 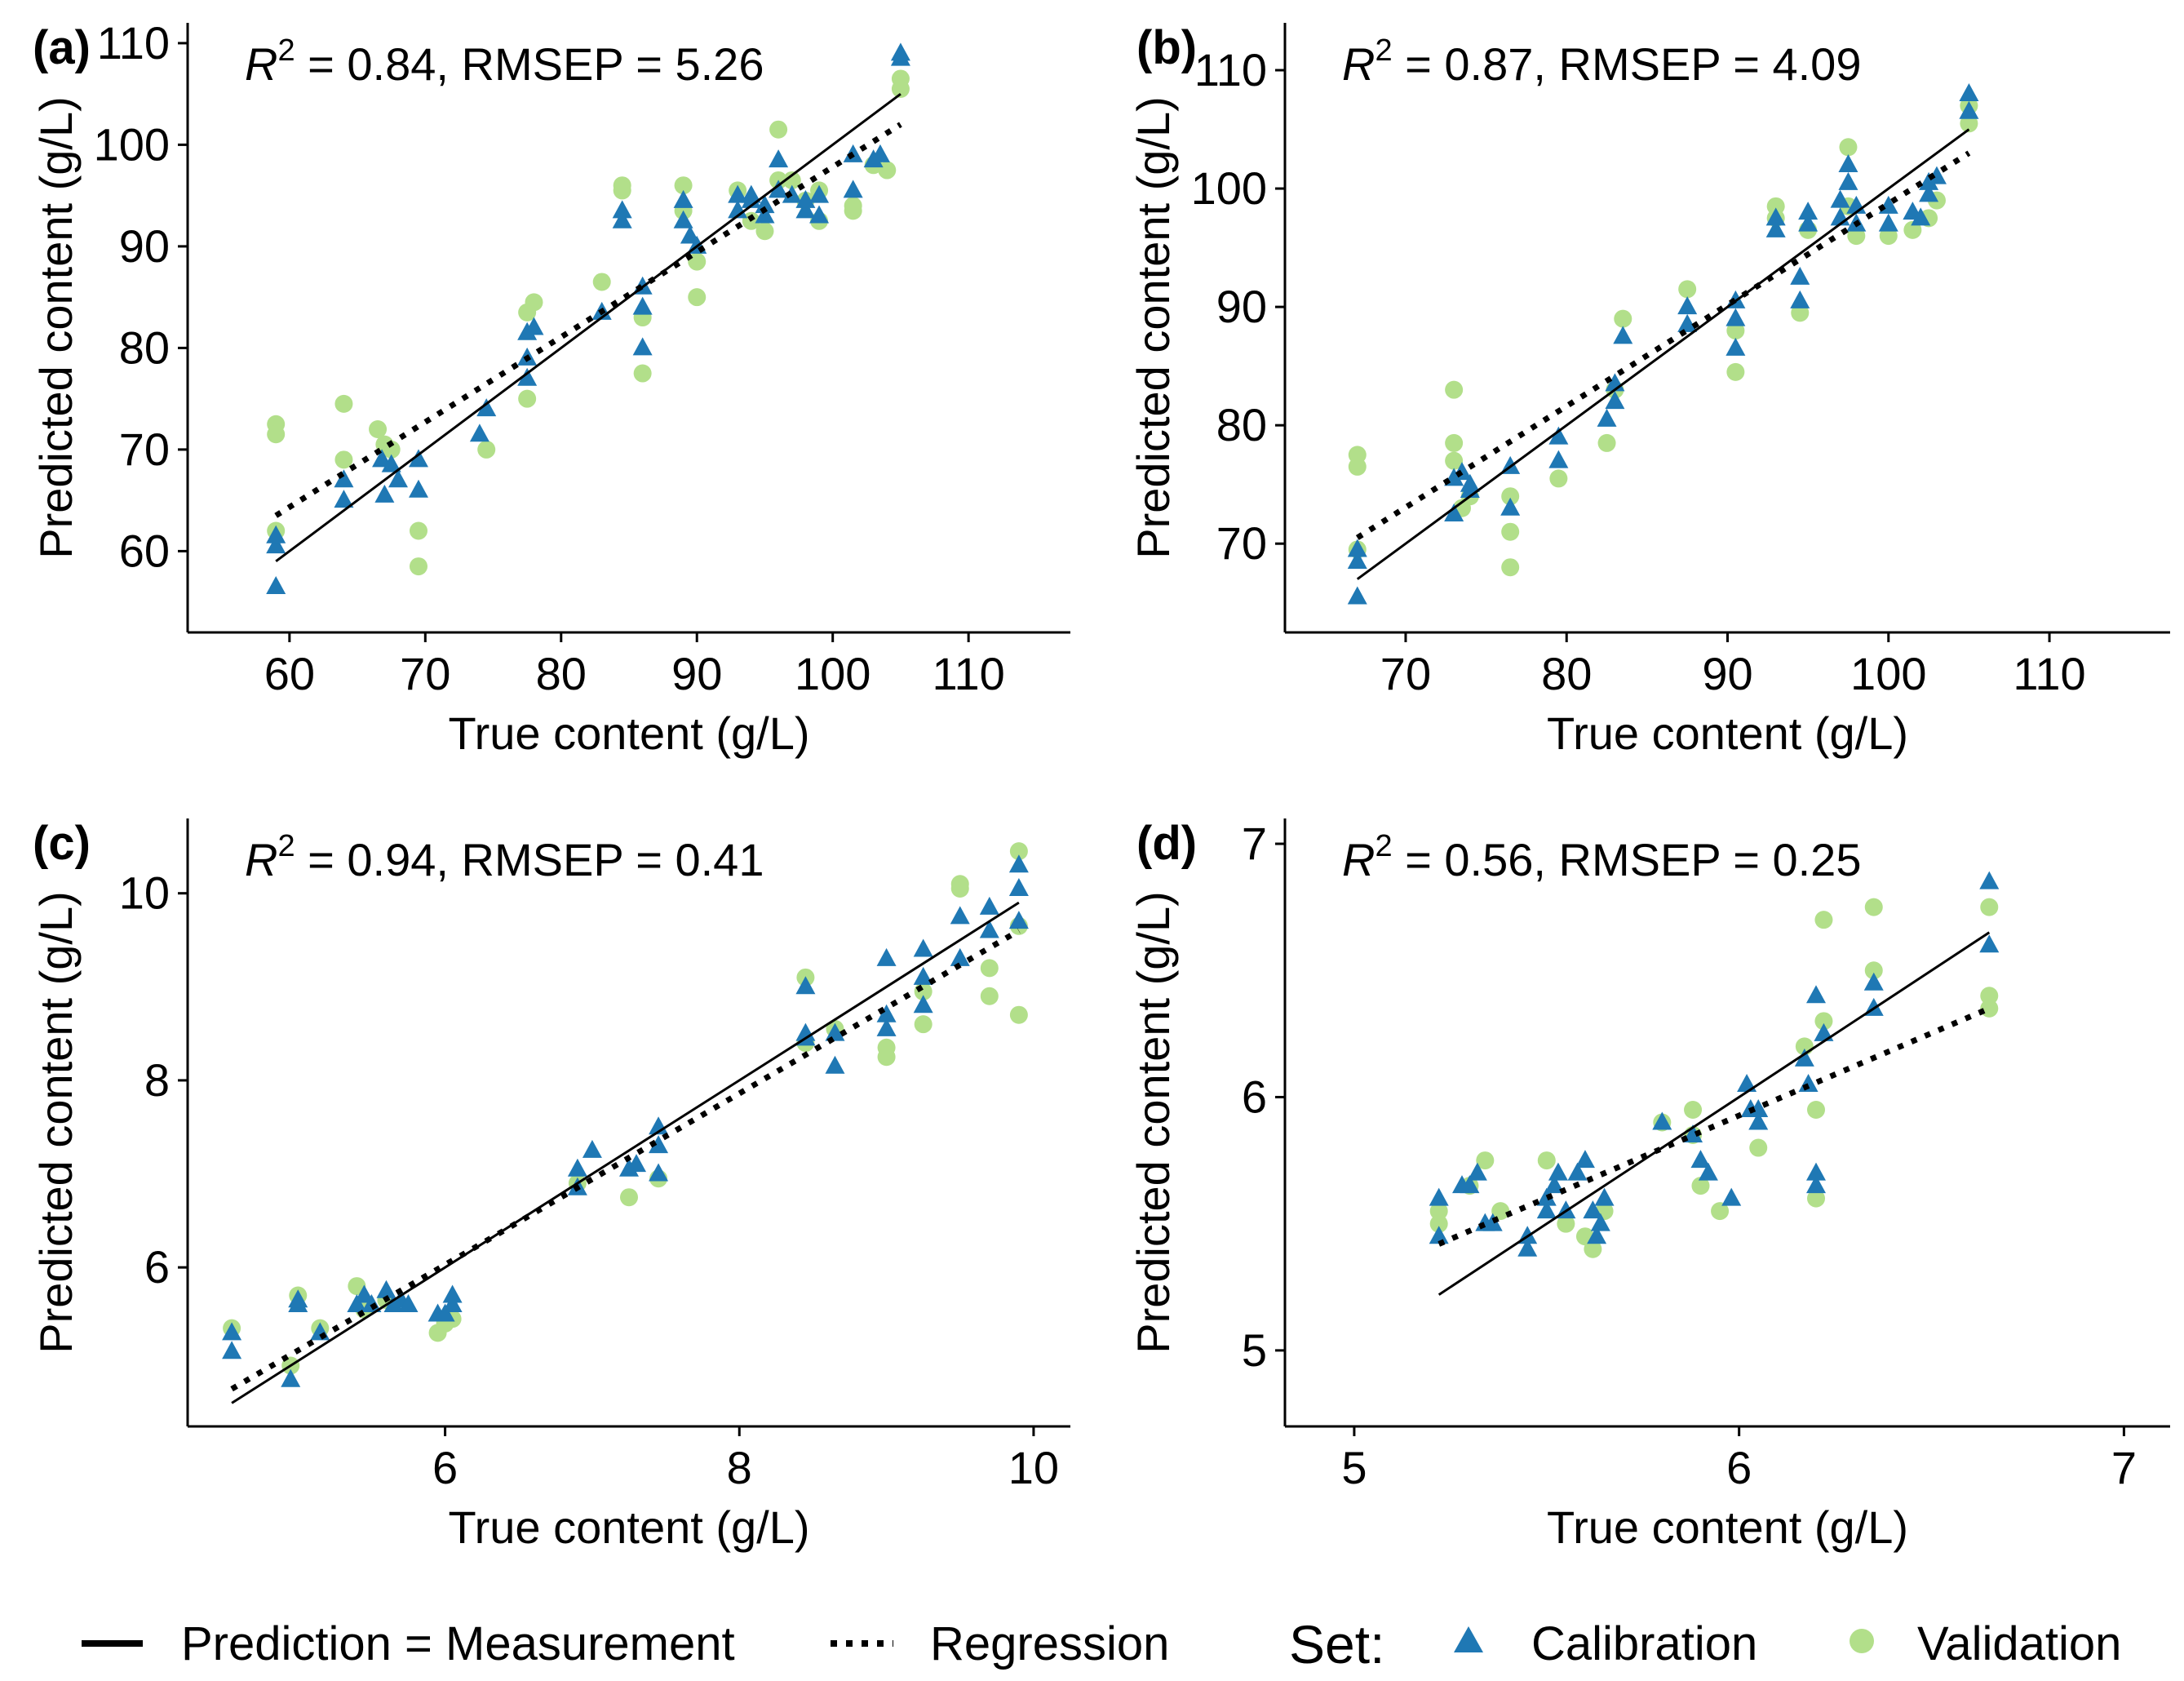 I want to click on panel-label: (b), so click(x=1167, y=47).